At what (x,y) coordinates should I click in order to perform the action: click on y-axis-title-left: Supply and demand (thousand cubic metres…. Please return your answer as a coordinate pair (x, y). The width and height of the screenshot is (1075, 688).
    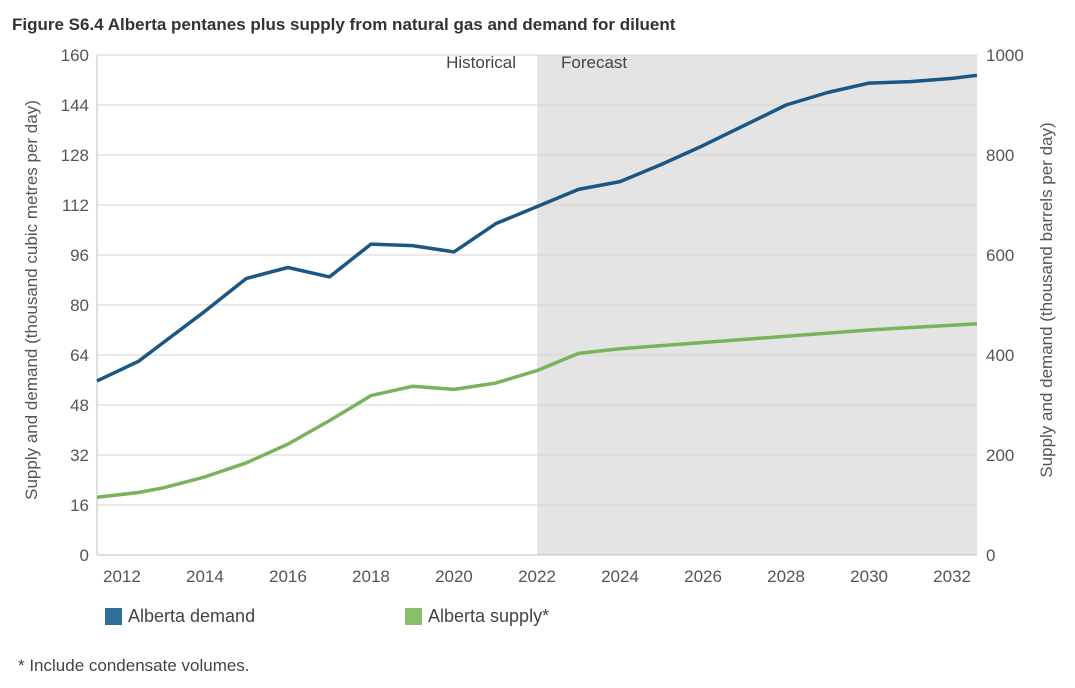
    Looking at the image, I should click on (31, 300).